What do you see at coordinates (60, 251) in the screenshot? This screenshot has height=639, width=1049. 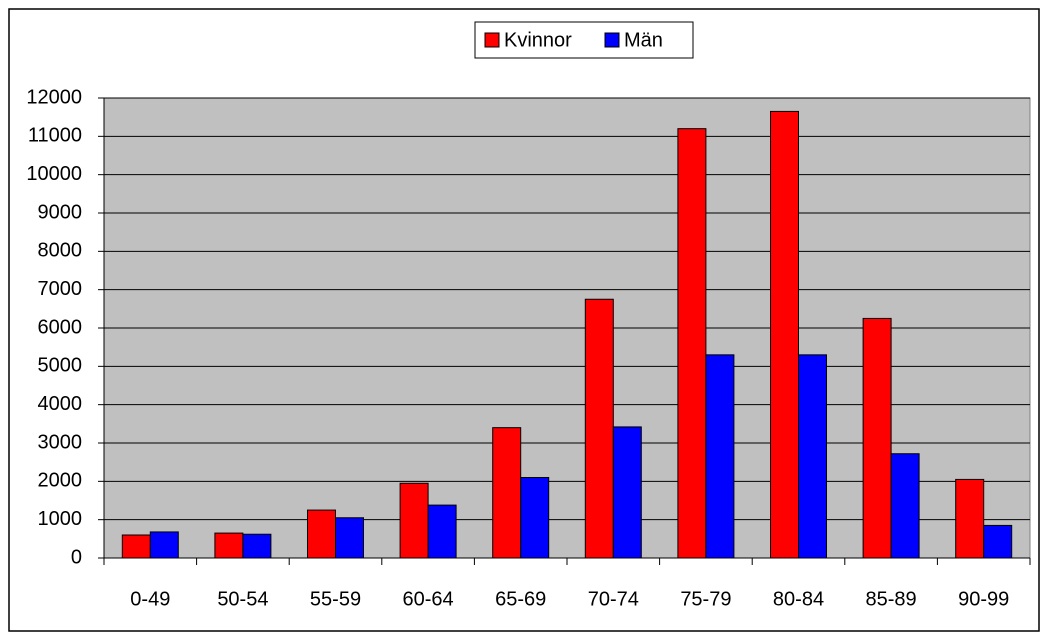 I see `y-tick-label: 8000` at bounding box center [60, 251].